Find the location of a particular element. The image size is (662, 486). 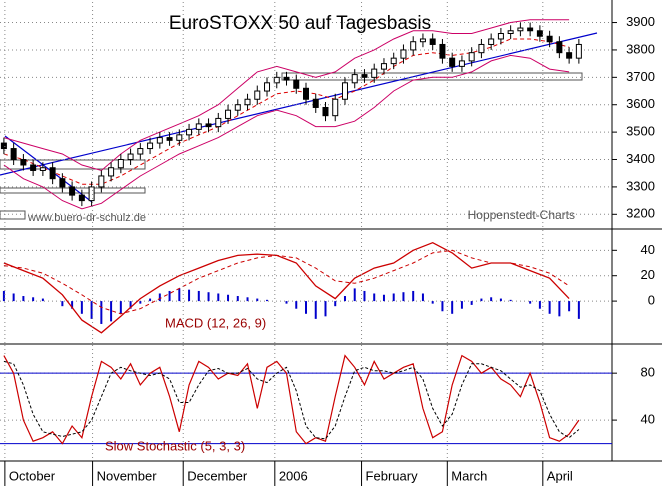

y-tick-label: 3300 is located at coordinates (640, 185).